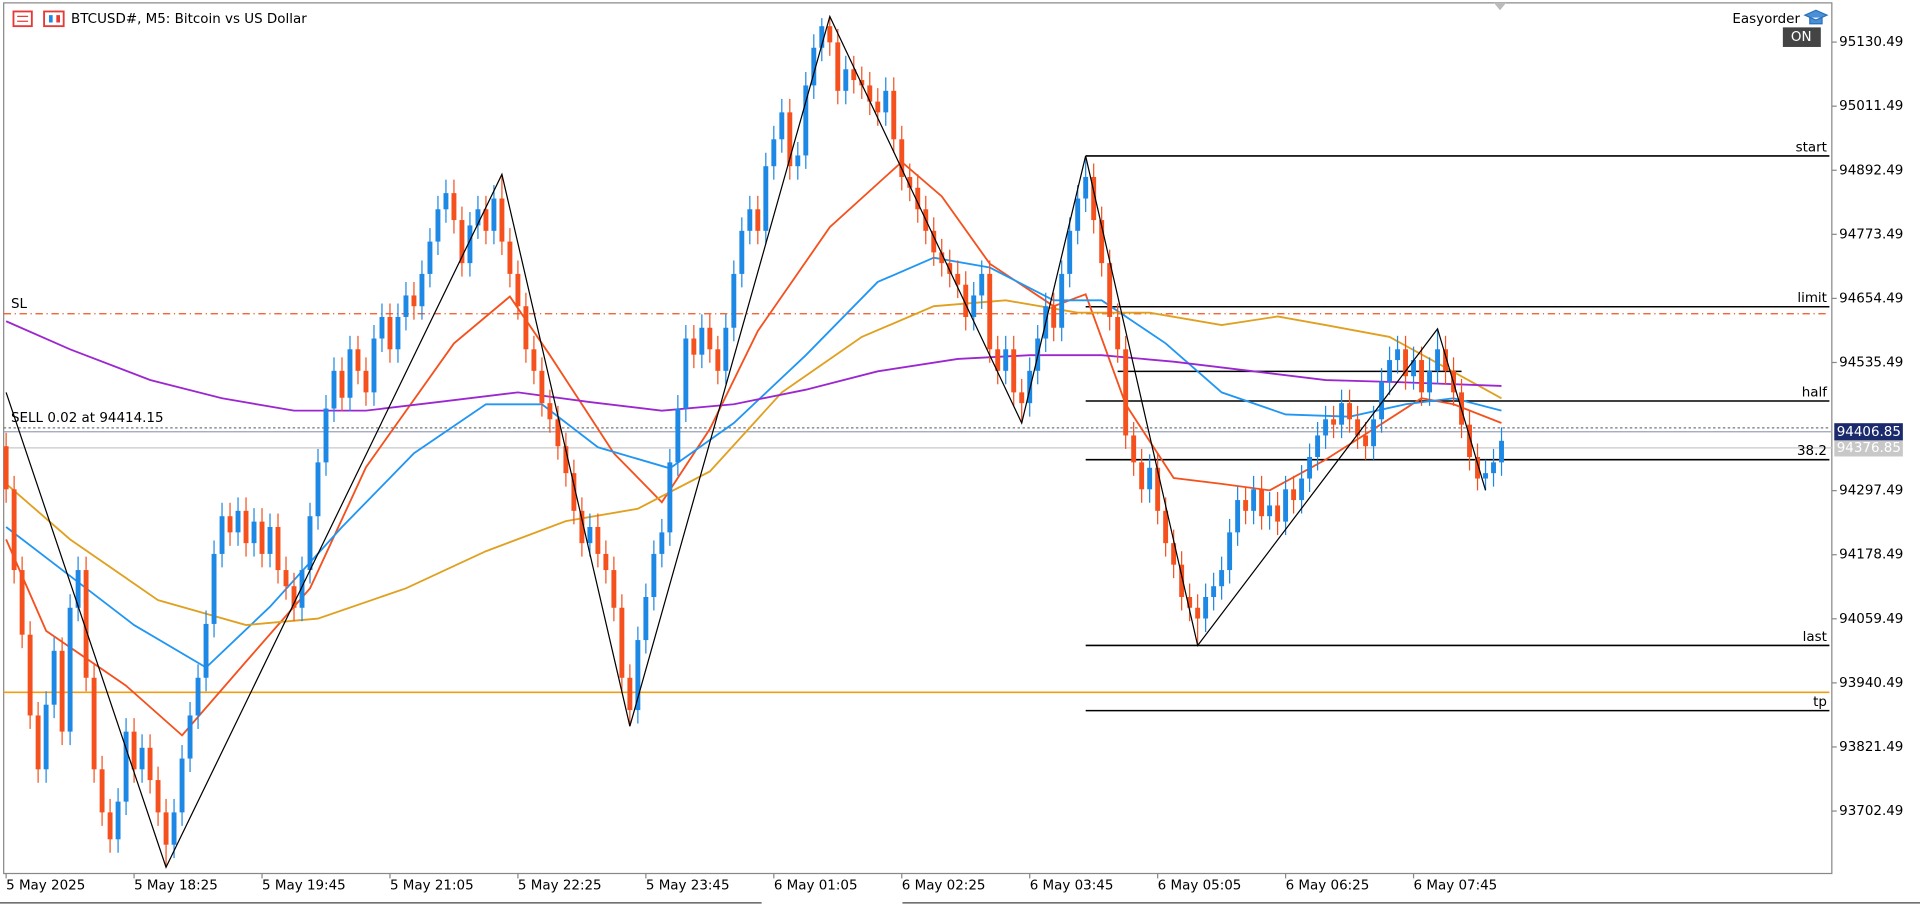 This screenshot has width=1920, height=907. What do you see at coordinates (1812, 451) in the screenshot?
I see `level-label: 38.2` at bounding box center [1812, 451].